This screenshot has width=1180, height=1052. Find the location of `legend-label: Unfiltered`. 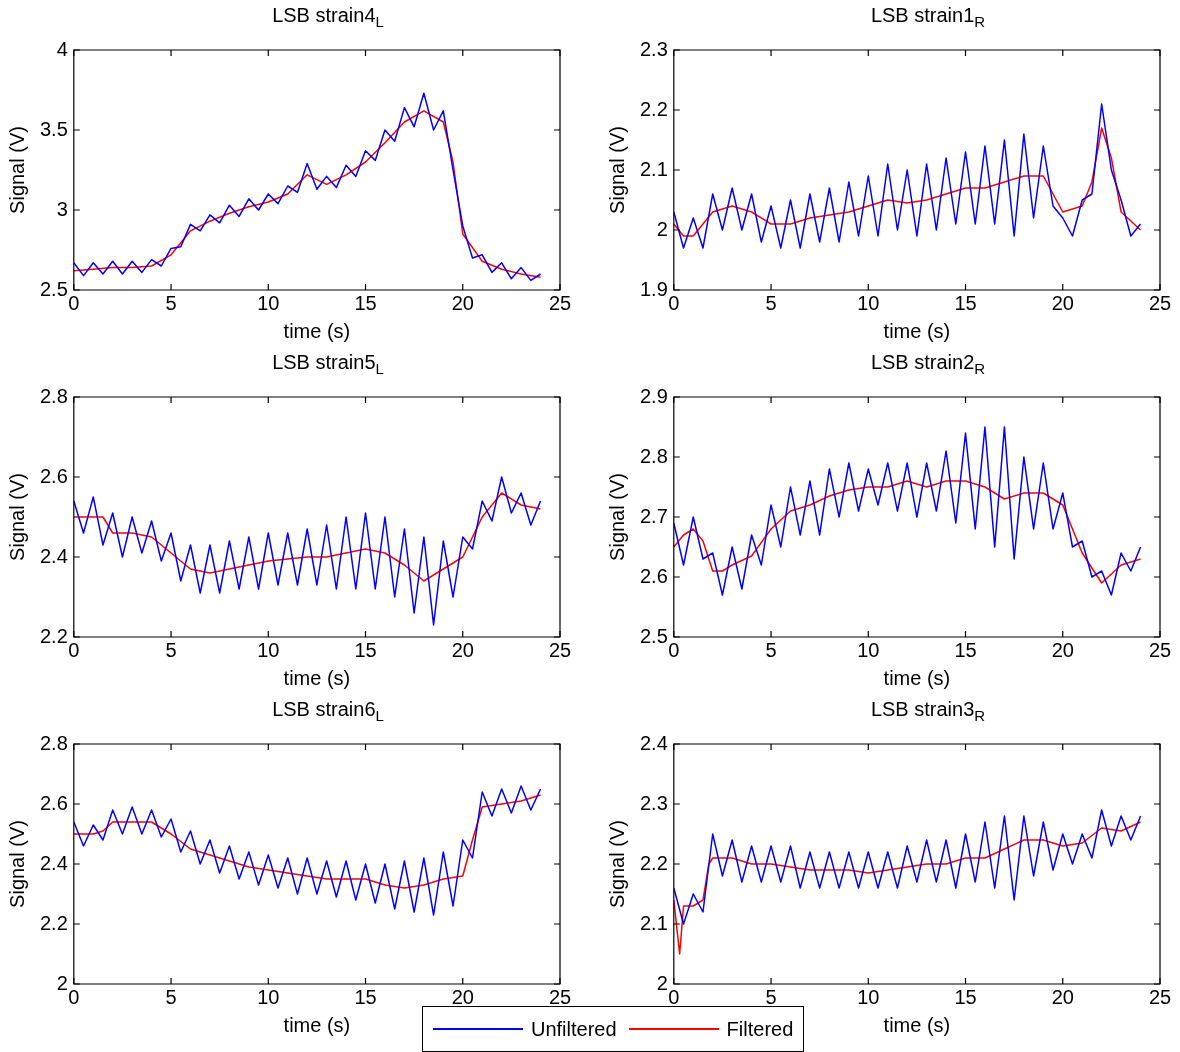

legend-label: Unfiltered is located at coordinates (574, 1029).